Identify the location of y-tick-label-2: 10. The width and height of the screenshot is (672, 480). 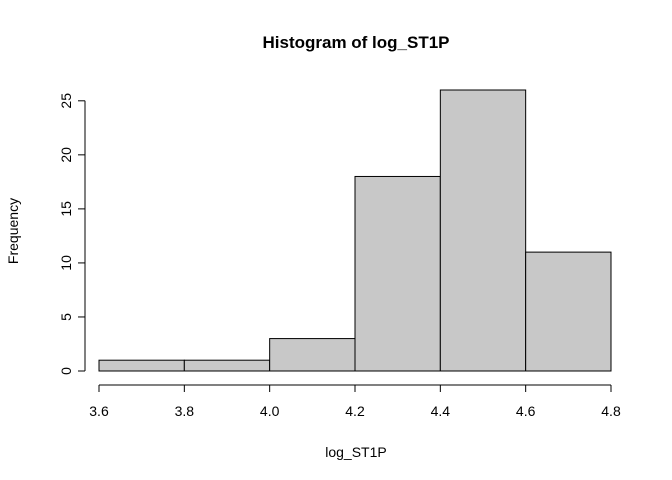
(66, 263).